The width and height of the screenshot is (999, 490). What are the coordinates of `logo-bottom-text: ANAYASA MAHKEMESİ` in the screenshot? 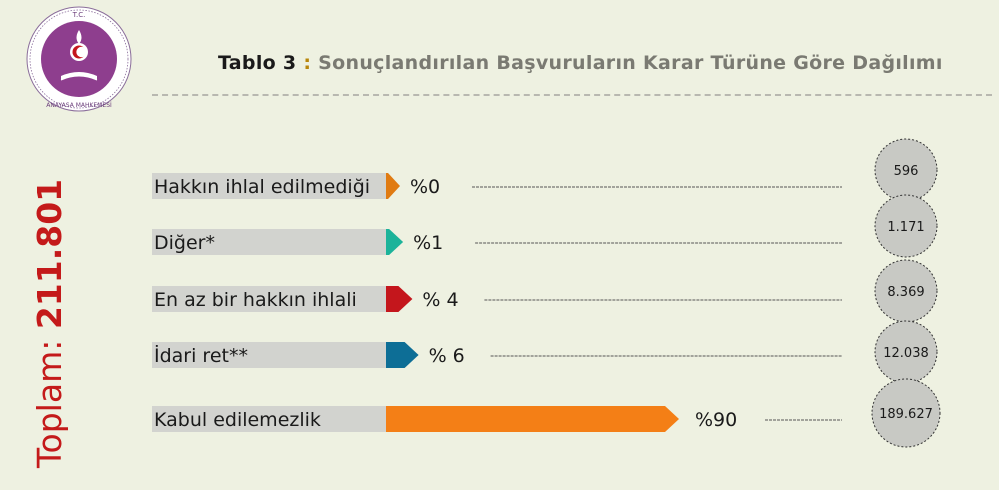 It's located at (79, 105).